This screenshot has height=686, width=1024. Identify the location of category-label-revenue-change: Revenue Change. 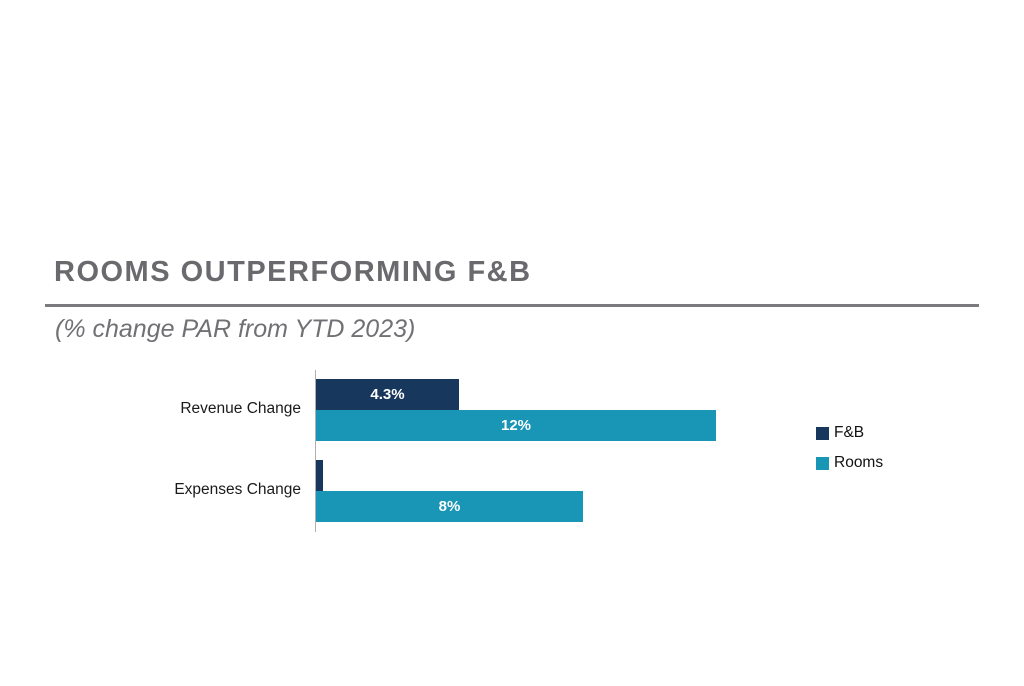
(240, 408).